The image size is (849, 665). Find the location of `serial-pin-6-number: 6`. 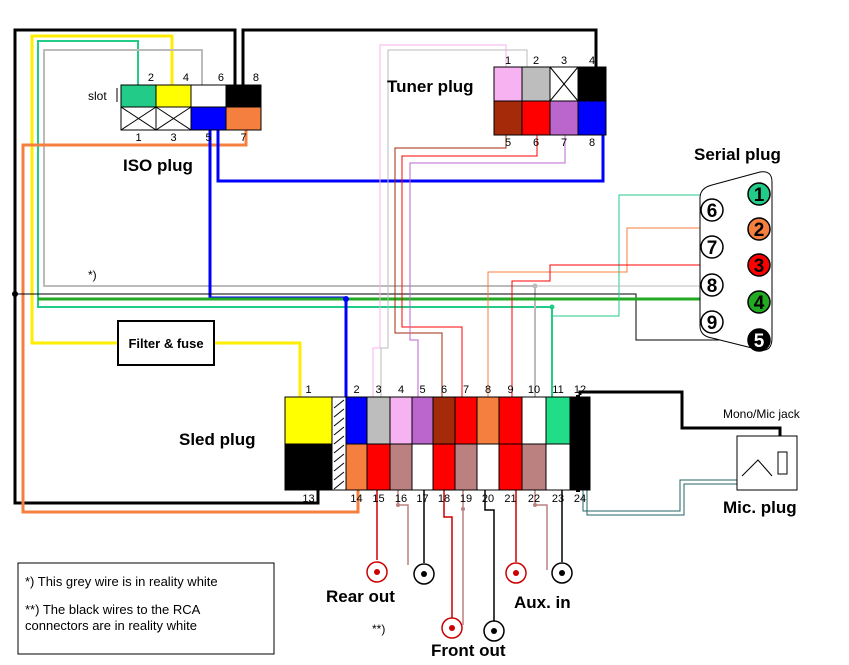

serial-pin-6-number: 6 is located at coordinates (712, 211).